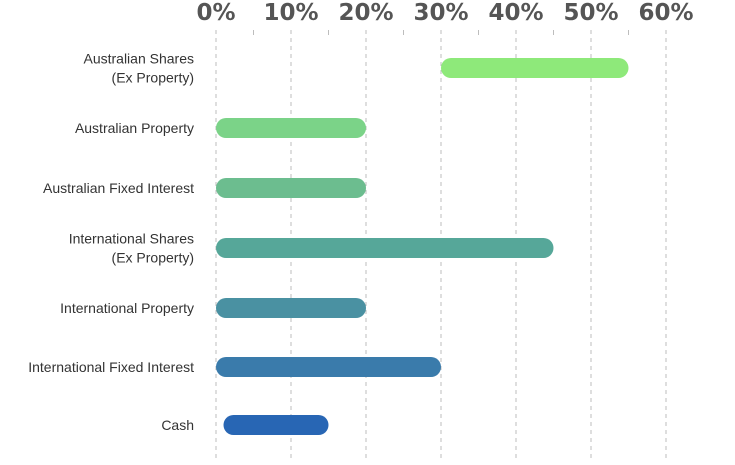 This screenshot has height=465, width=735. I want to click on x-tick-label: 0%, so click(215, 13).